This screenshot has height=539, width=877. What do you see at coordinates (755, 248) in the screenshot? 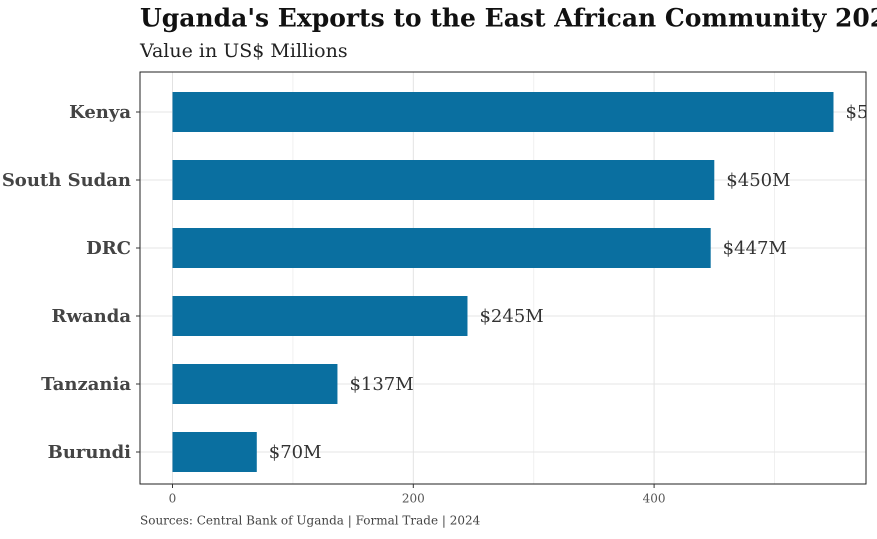
I see `value-label: $447M` at bounding box center [755, 248].